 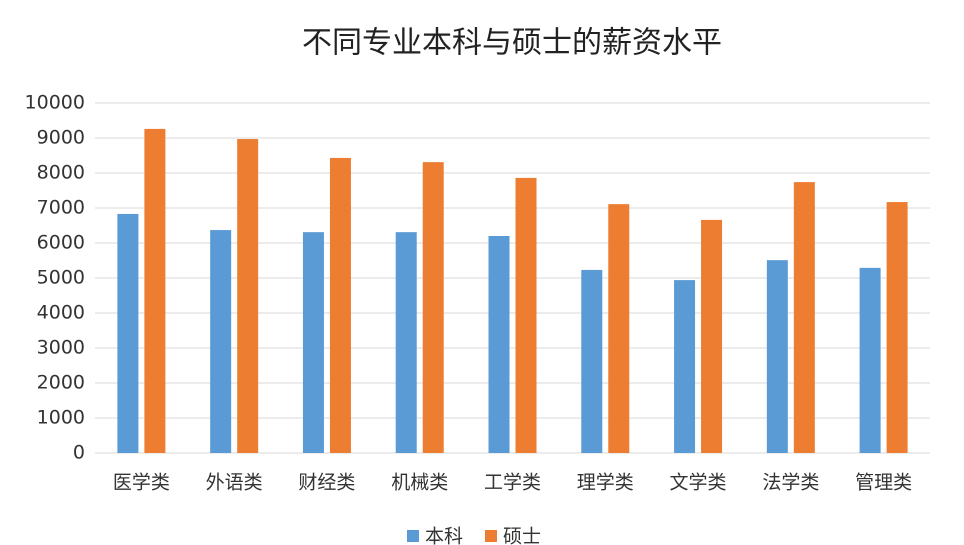 I want to click on y-tick-label: 1000, so click(x=61, y=418).